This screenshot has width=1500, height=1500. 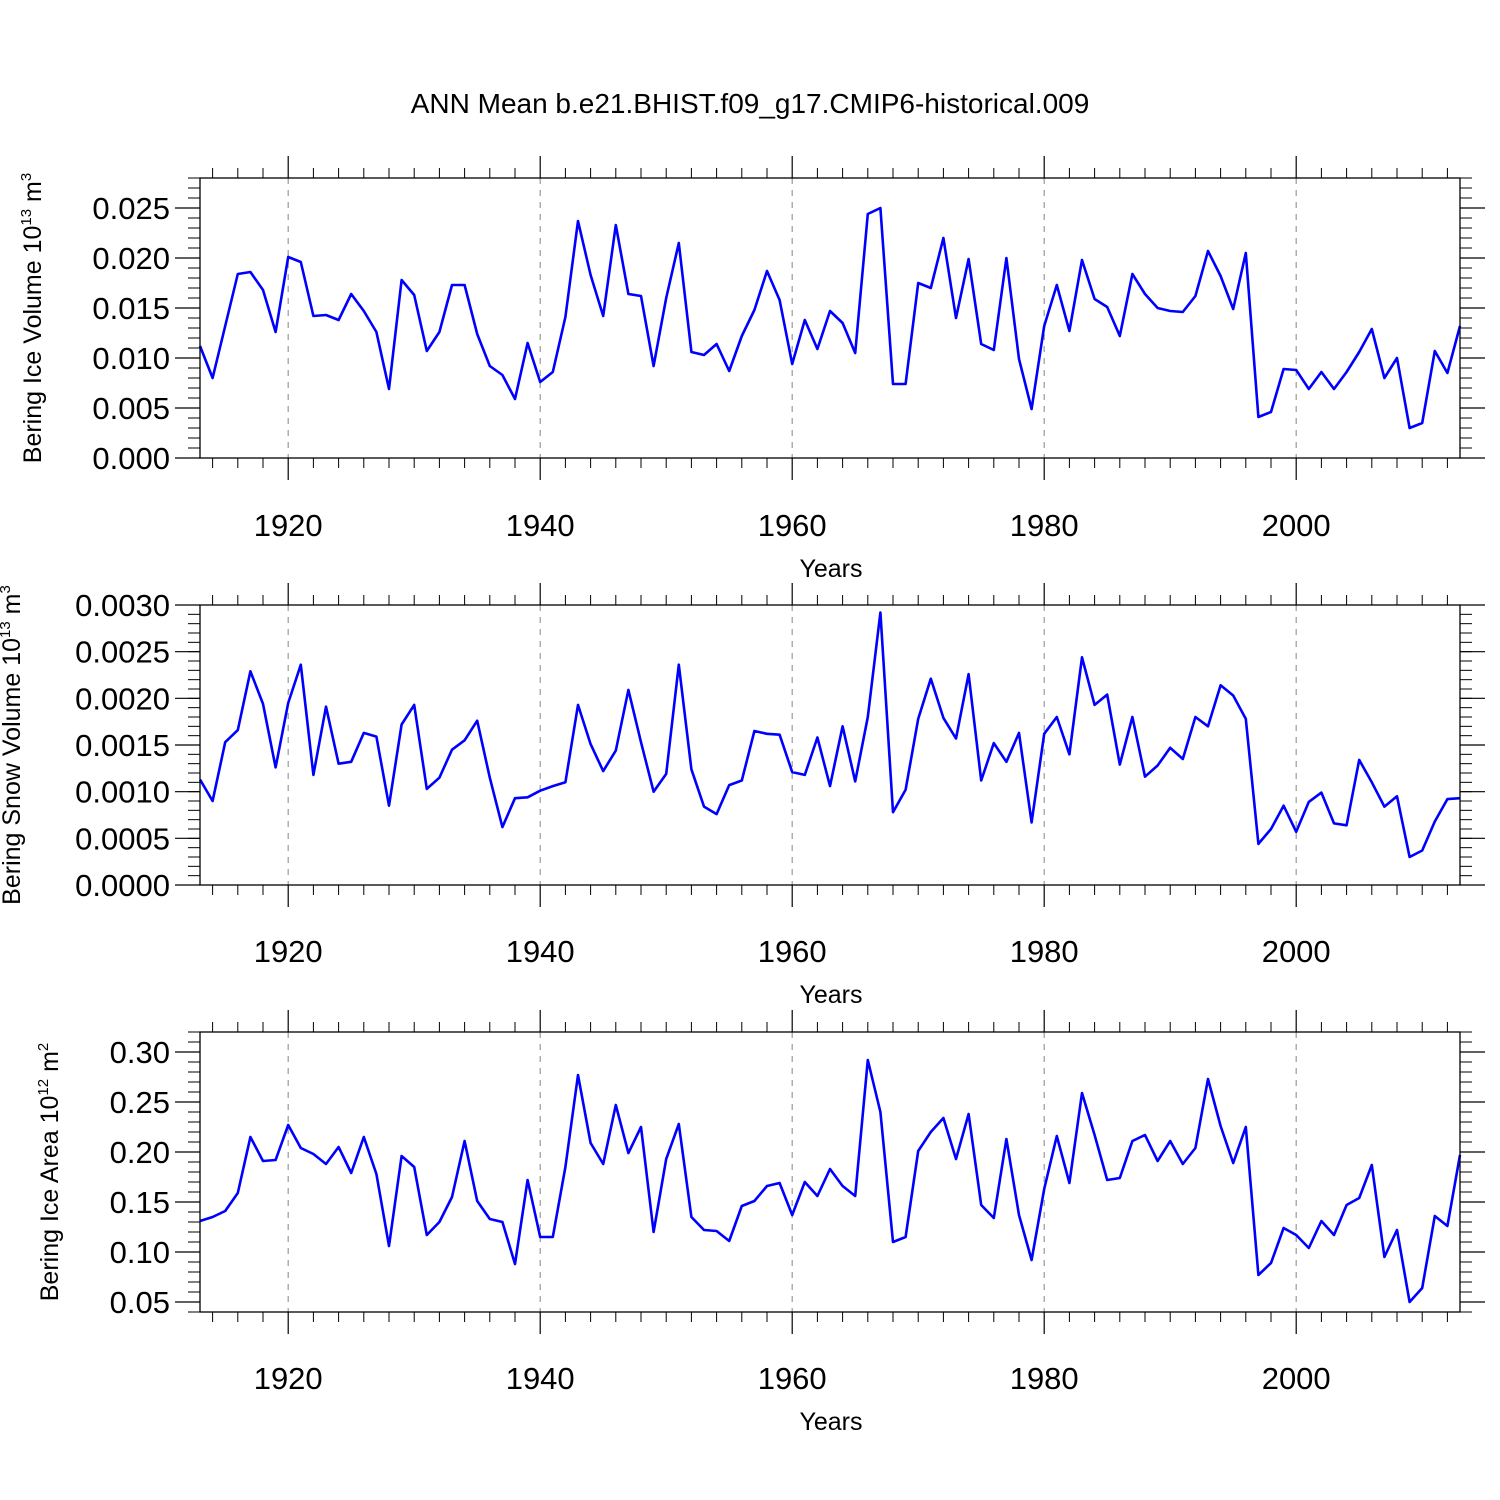 What do you see at coordinates (131, 258) in the screenshot?
I see `y-tick-label: 0.020` at bounding box center [131, 258].